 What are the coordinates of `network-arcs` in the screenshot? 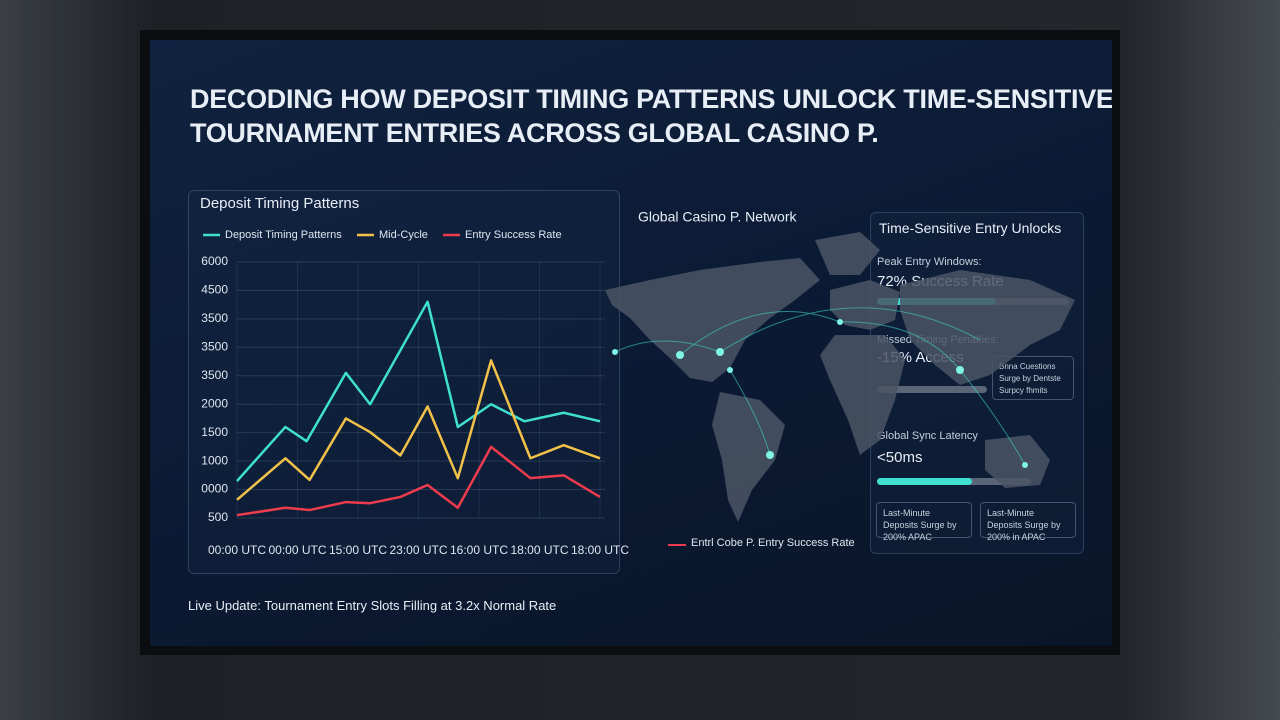 It's located at (820, 386).